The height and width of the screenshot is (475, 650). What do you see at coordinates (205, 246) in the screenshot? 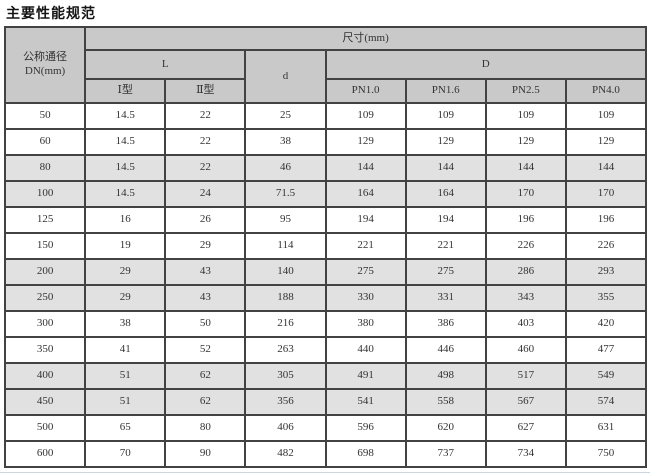
I see `cell-l2: 29` at bounding box center [205, 246].